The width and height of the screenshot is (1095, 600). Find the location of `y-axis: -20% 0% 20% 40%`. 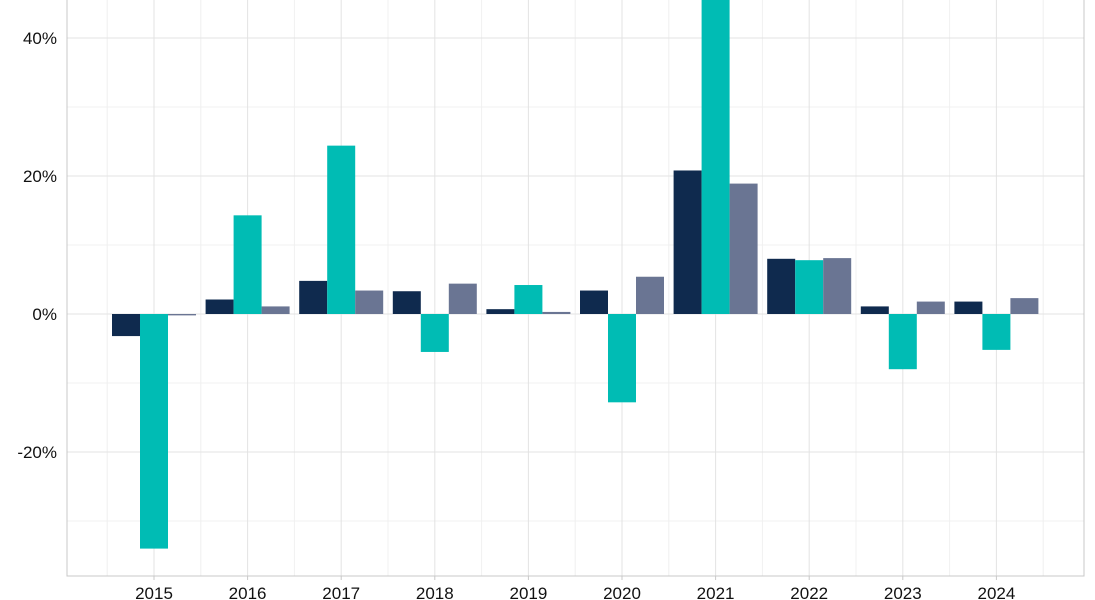

y-axis: -20% 0% 20% 40% is located at coordinates (37, 245).